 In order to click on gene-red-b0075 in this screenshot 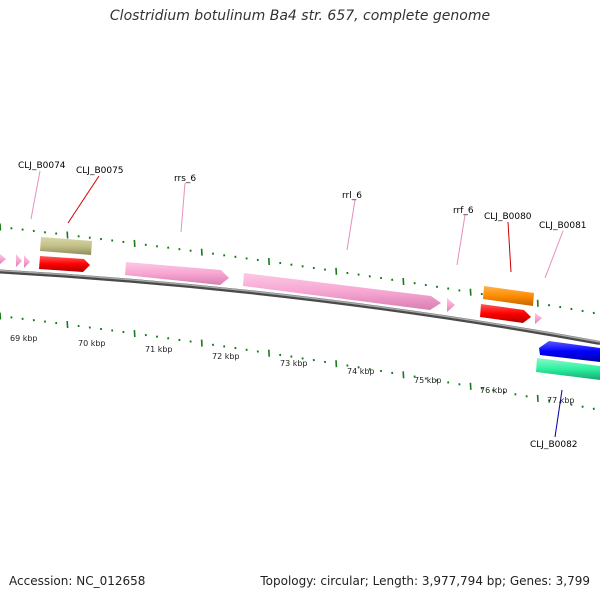, I will do `click(64, 264)`.